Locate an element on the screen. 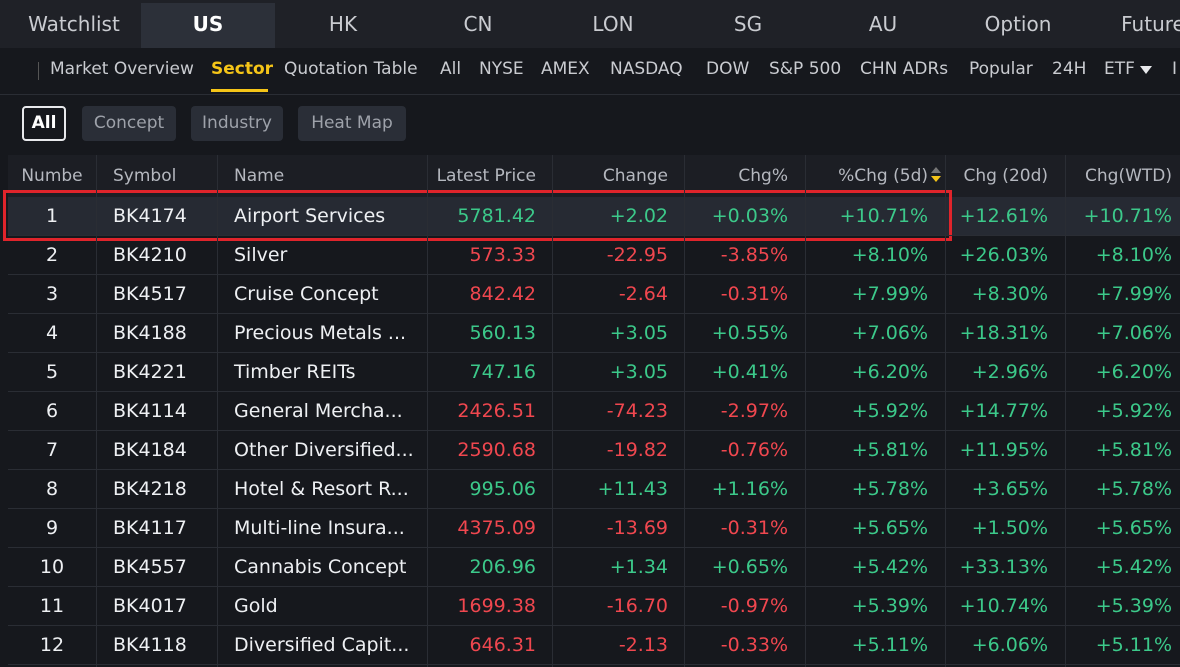  table-cell: +3.65% is located at coordinates (1009, 489).